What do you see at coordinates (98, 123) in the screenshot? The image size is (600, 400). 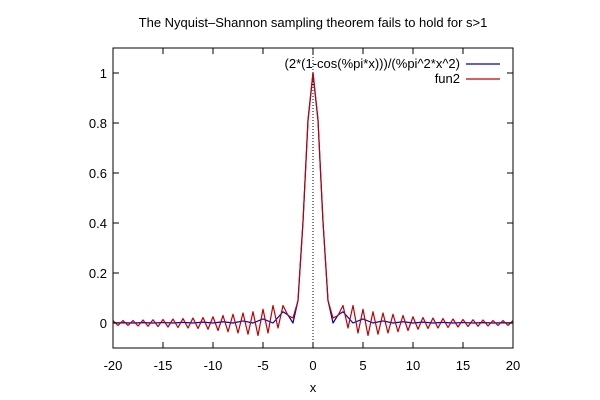 I see `y-tick-label: 0.8` at bounding box center [98, 123].